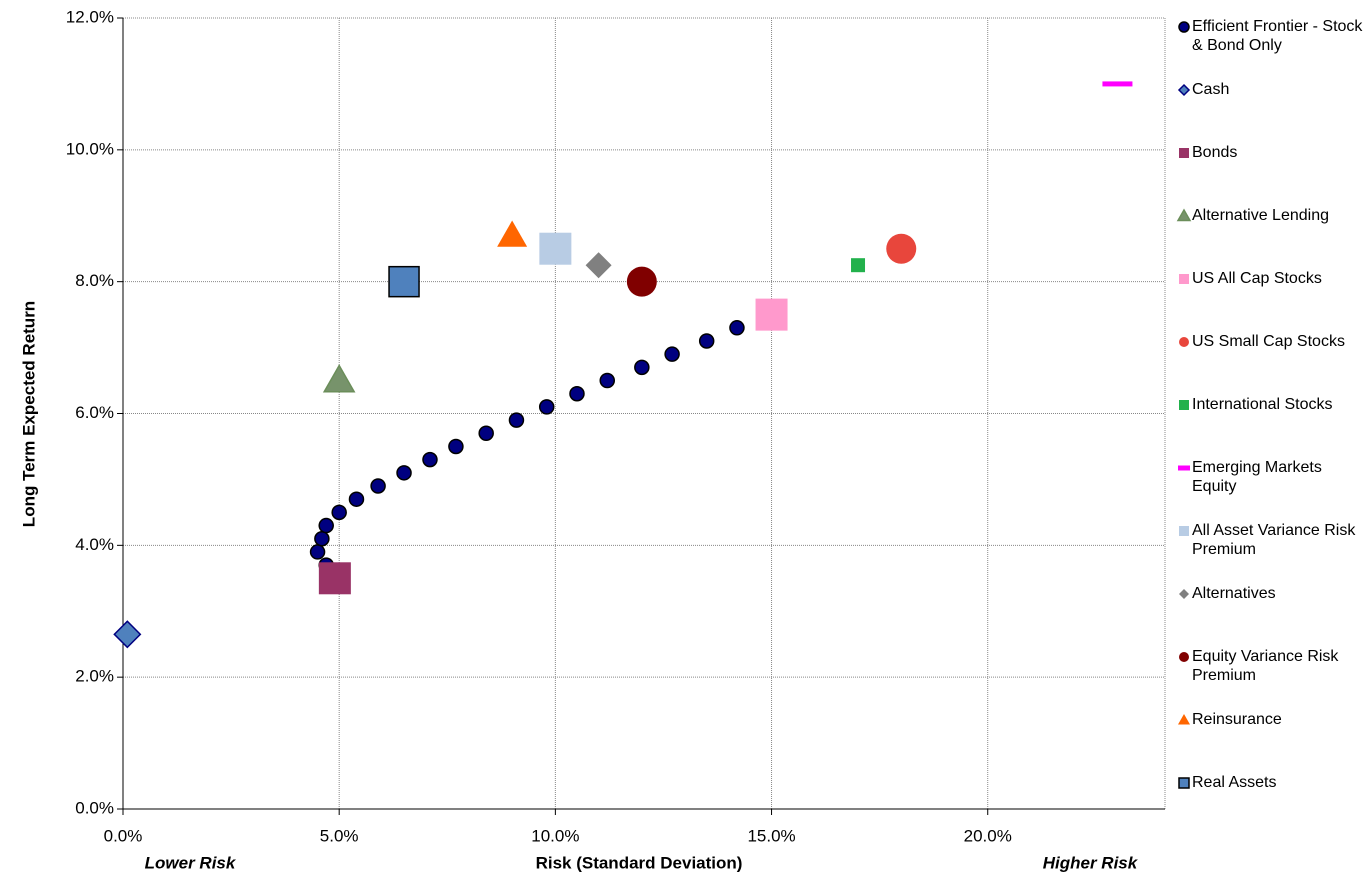 The image size is (1372, 879). Describe the element at coordinates (988, 835) in the screenshot. I see `x-tick-label: 20.0%` at that location.